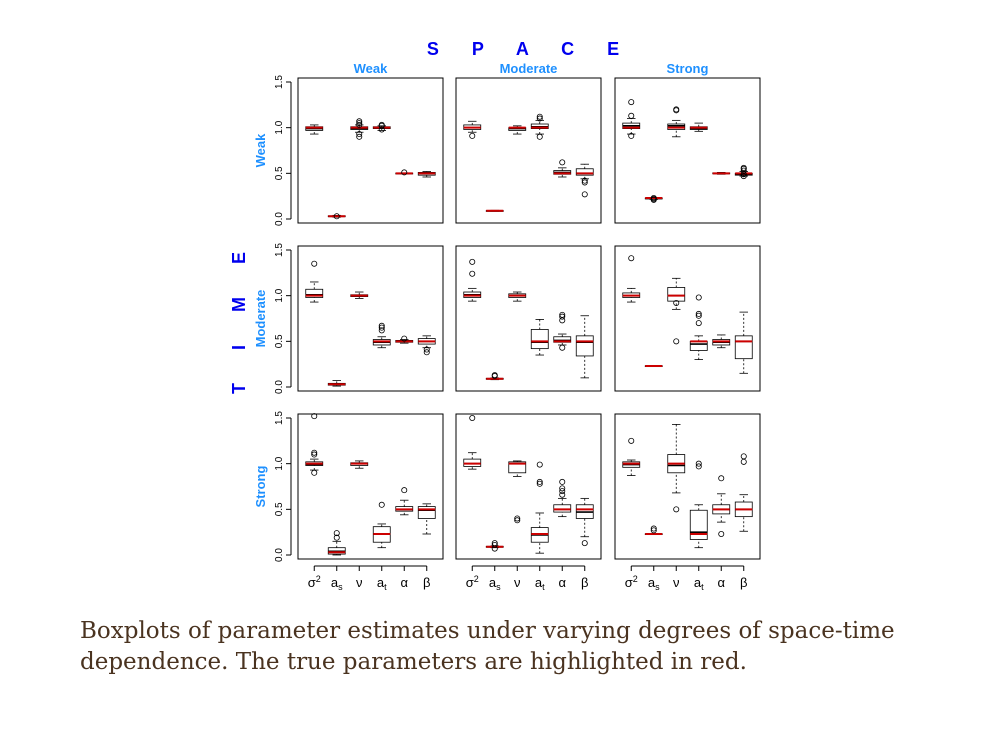 The image size is (1008, 756). What do you see at coordinates (654, 583) in the screenshot?
I see `x-tick-label: as` at bounding box center [654, 583].